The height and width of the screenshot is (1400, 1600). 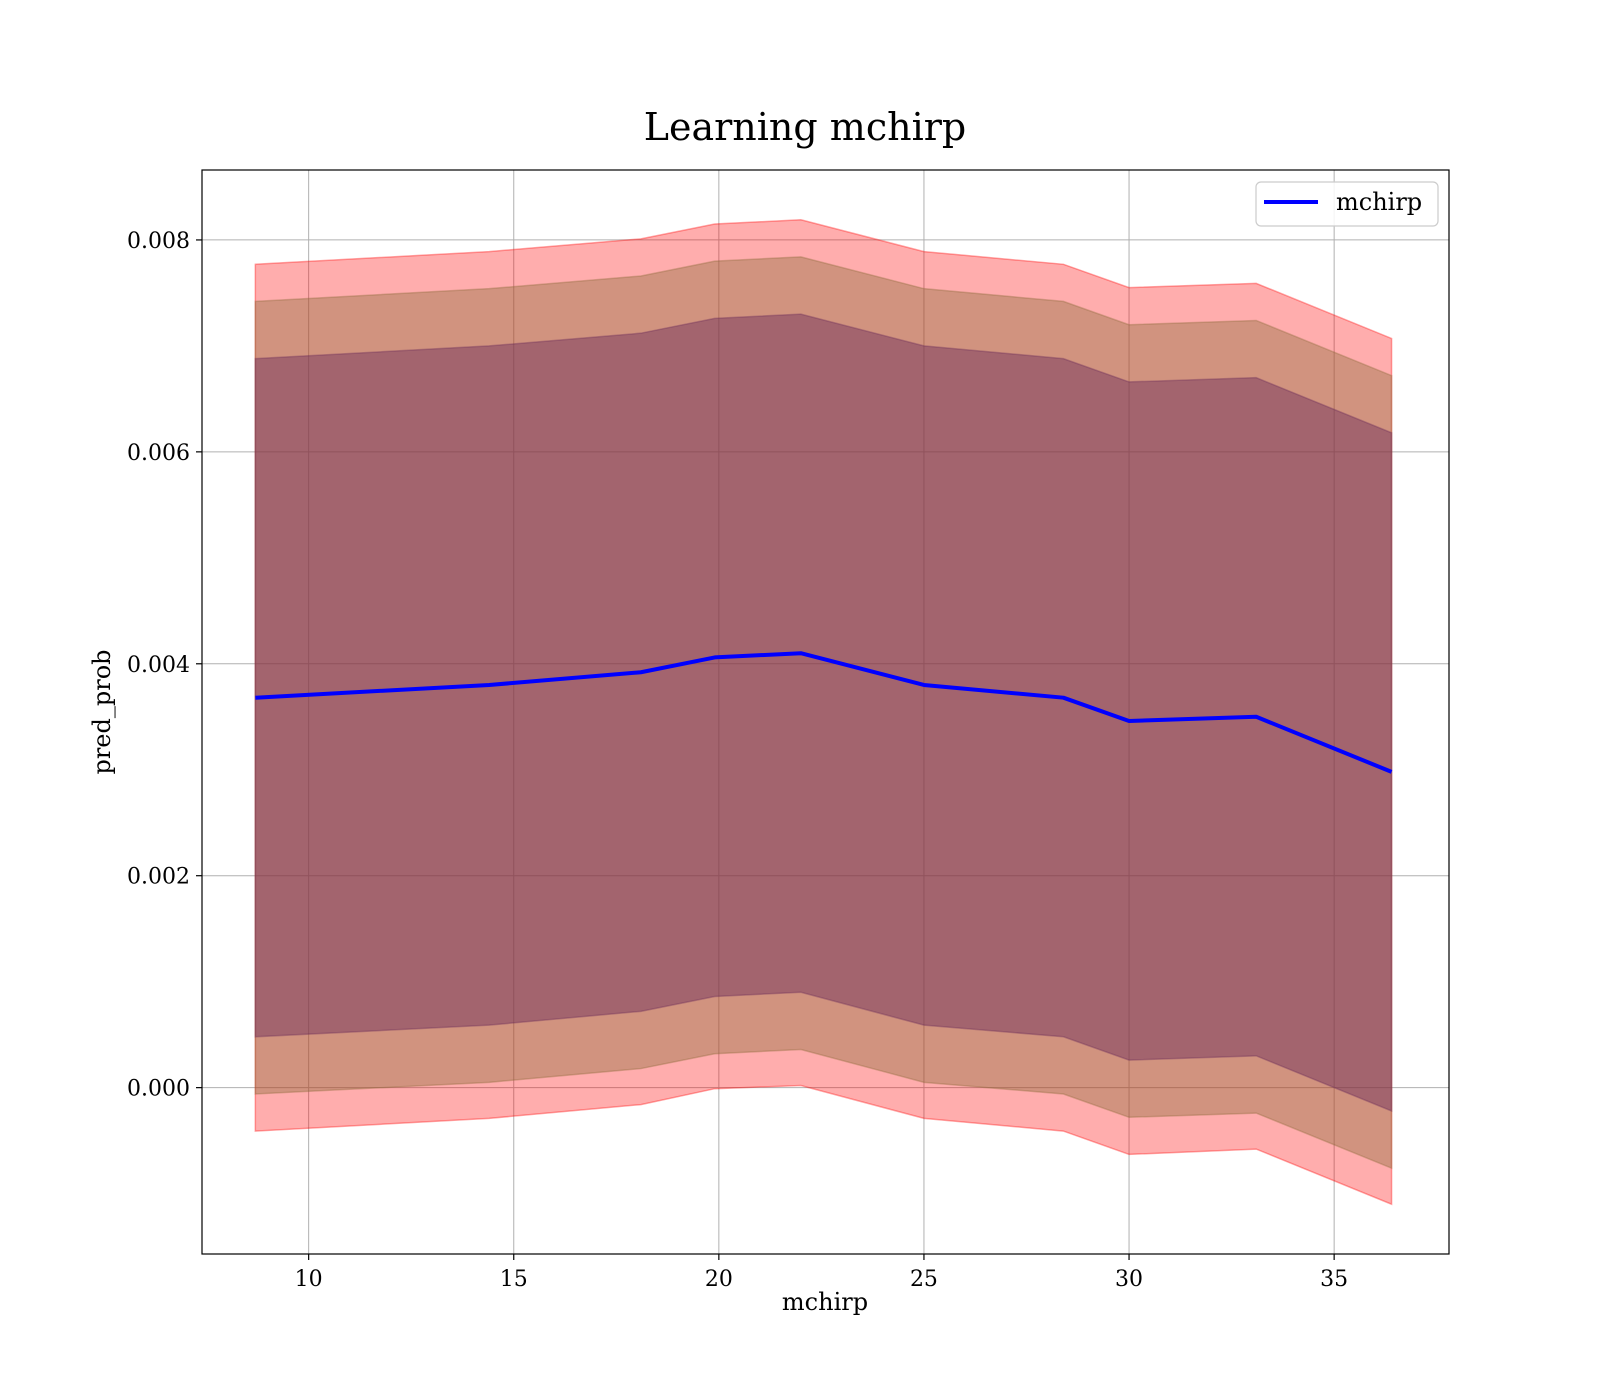 What do you see at coordinates (158, 877) in the screenshot?
I see `y-tick-label-1: 0.002` at bounding box center [158, 877].